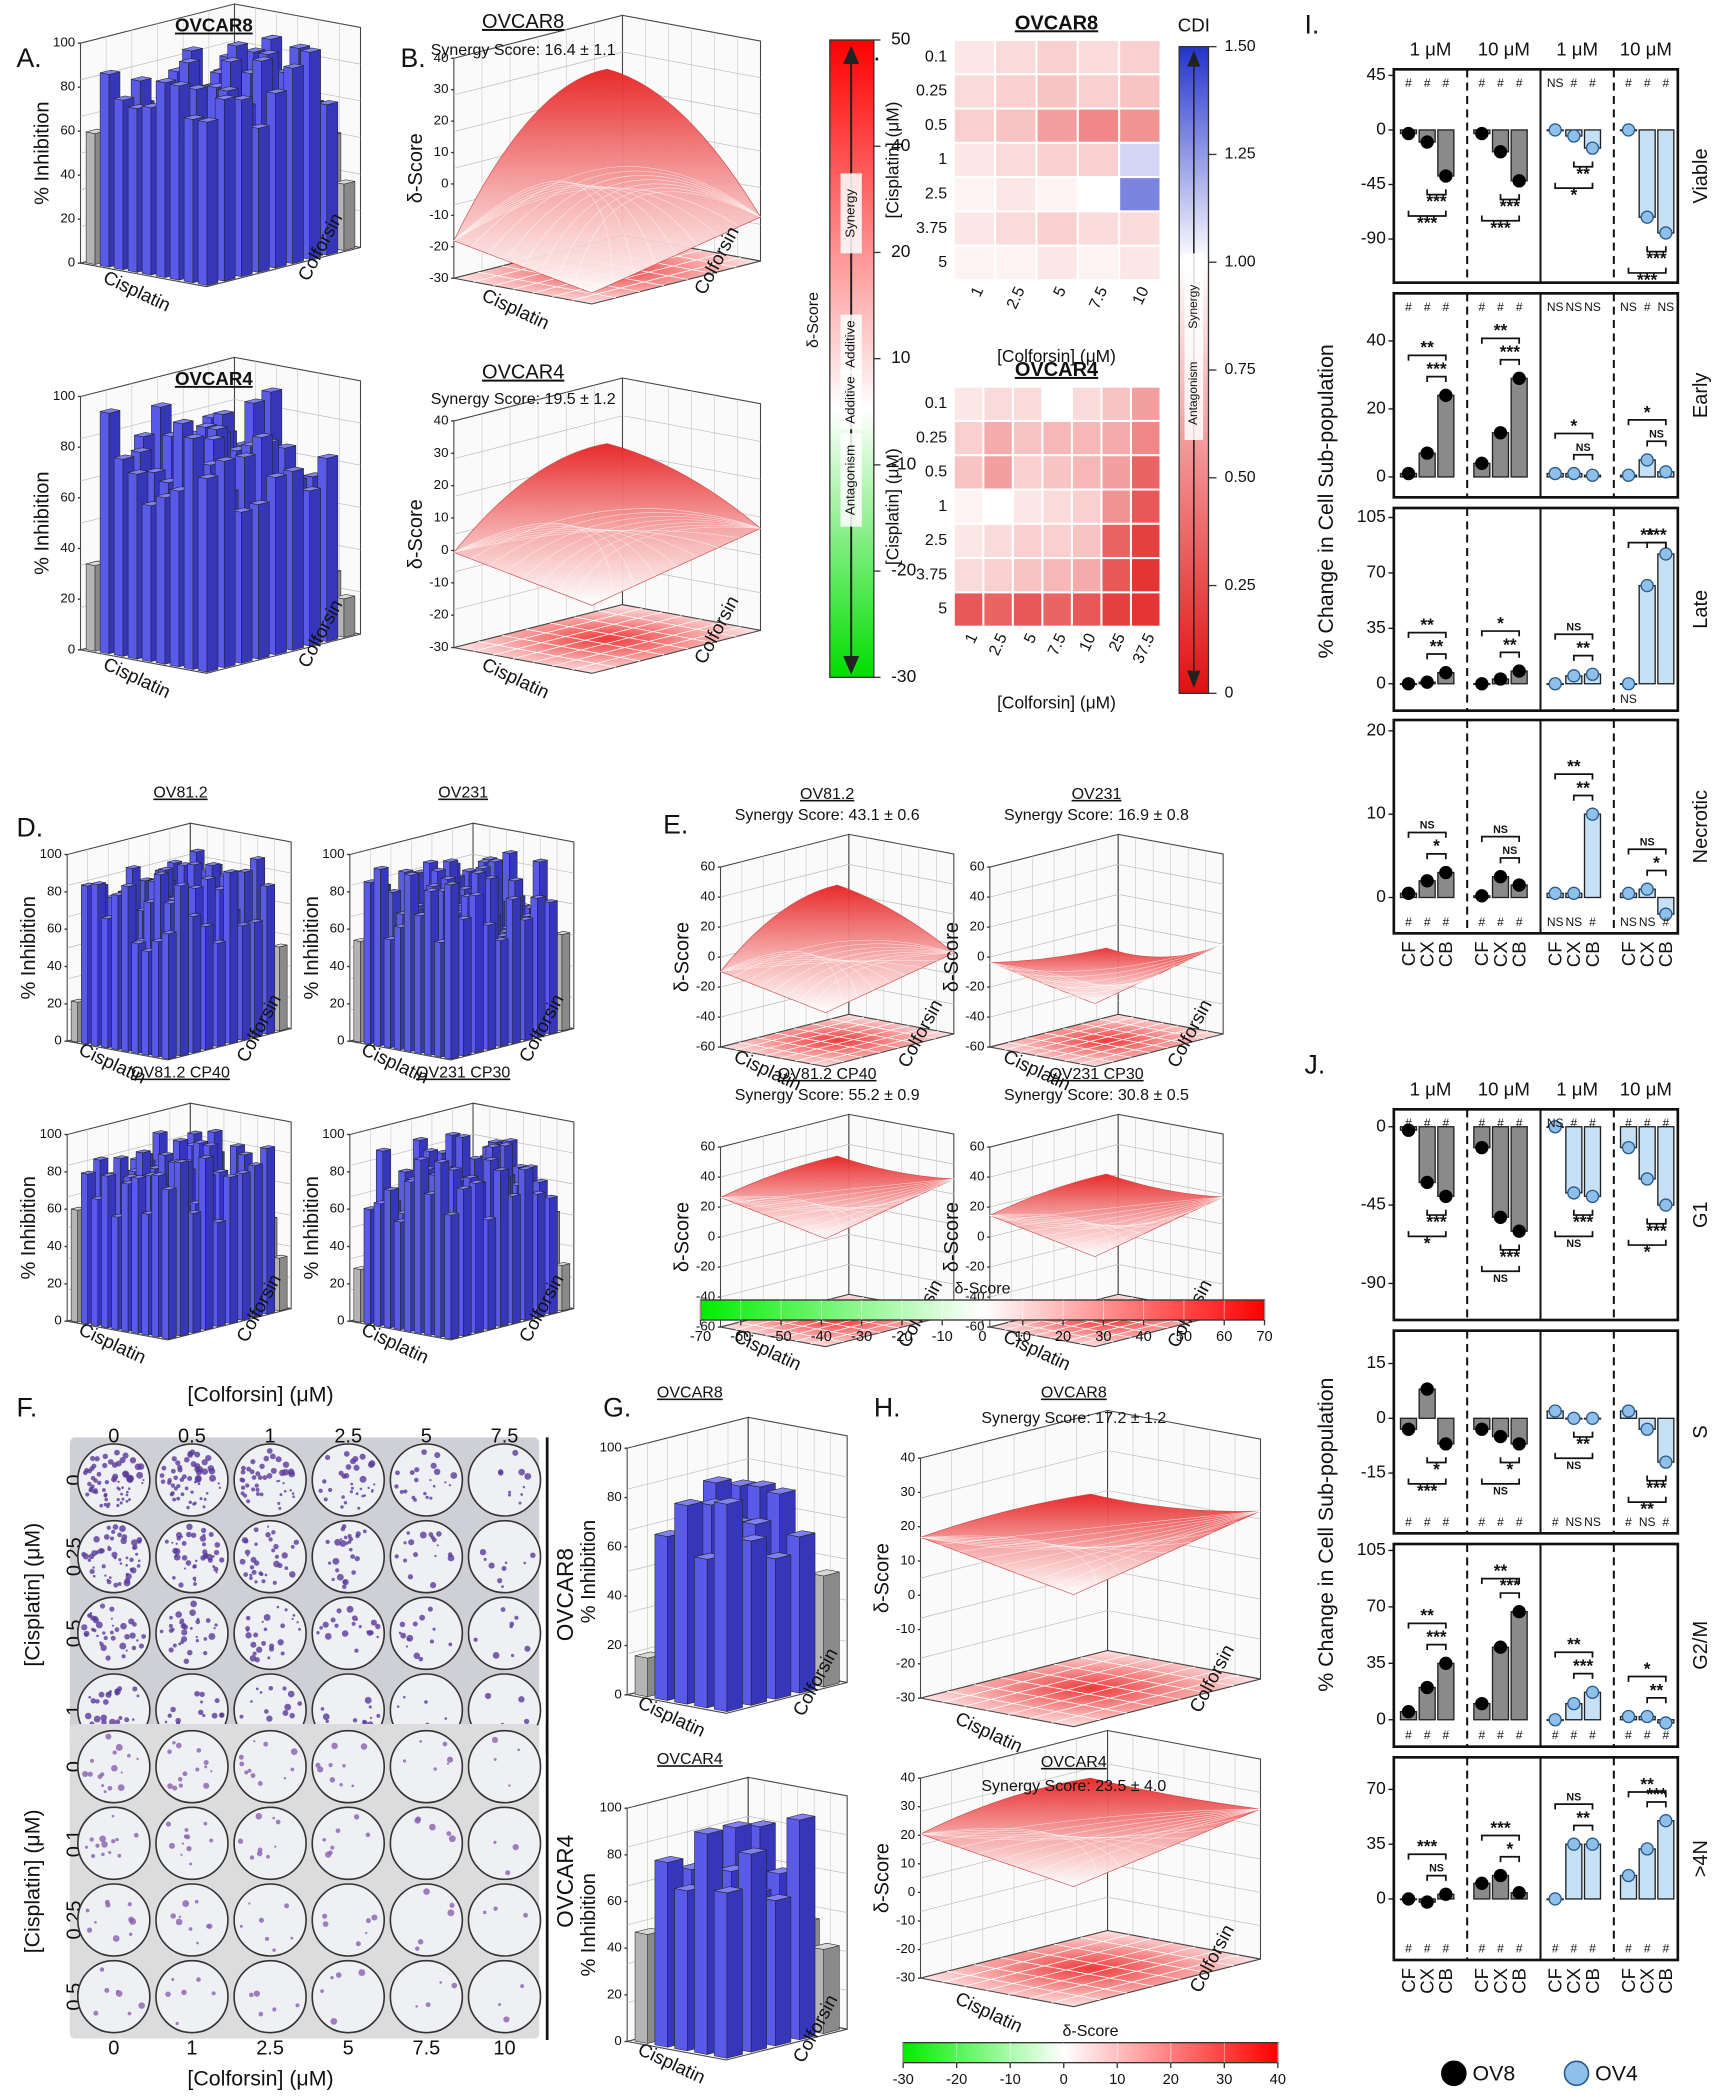 The image size is (1729, 2100). Describe the element at coordinates (1023, 1337) in the screenshot. I see `colorbar-tick-label: 10` at that location.